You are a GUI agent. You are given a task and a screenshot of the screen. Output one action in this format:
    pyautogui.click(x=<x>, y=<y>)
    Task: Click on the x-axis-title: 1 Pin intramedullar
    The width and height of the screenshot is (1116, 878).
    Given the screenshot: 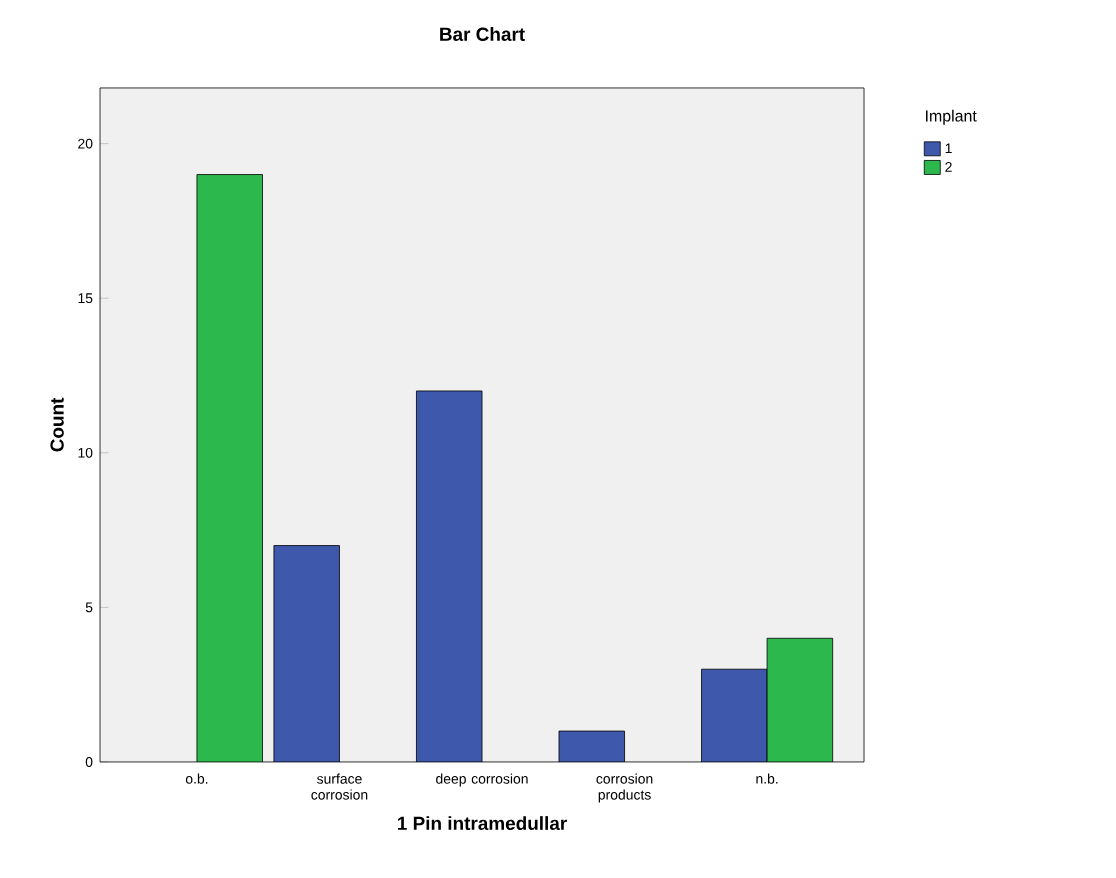 What is the action you would take?
    pyautogui.click(x=482, y=823)
    